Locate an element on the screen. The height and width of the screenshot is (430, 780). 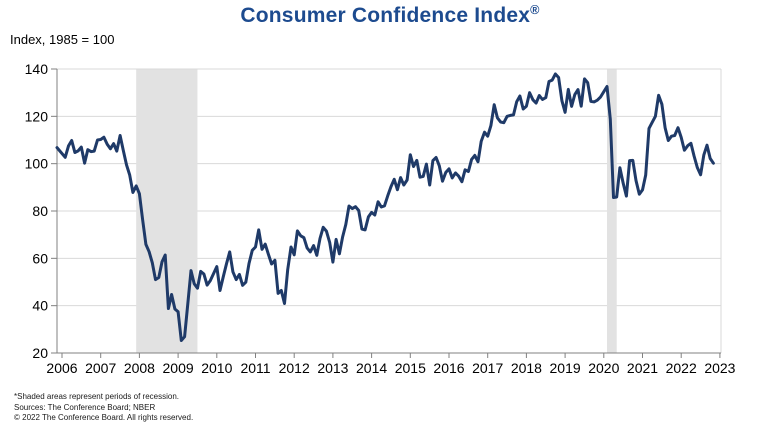
x-tick-label: 2009 is located at coordinates (178, 368).